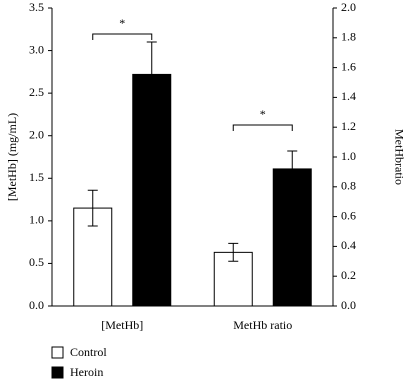 The image size is (409, 381). What do you see at coordinates (36, 177) in the screenshot?
I see `y-tick-label: 1.5` at bounding box center [36, 177].